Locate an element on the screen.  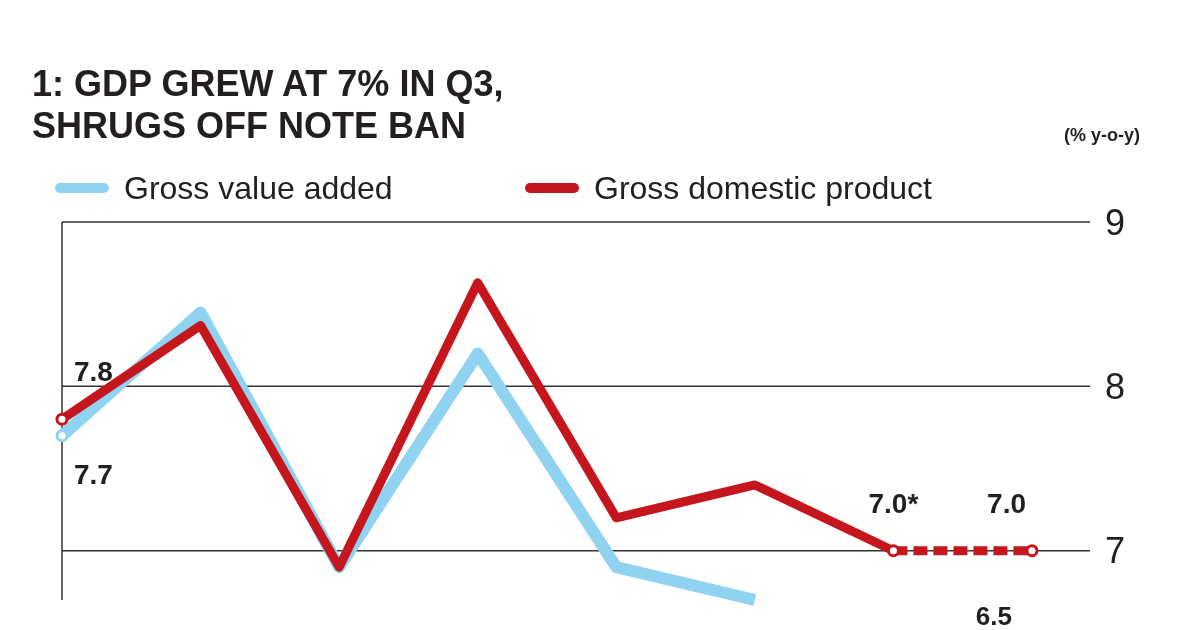
y-tick-label: 9 is located at coordinates (1115, 222).